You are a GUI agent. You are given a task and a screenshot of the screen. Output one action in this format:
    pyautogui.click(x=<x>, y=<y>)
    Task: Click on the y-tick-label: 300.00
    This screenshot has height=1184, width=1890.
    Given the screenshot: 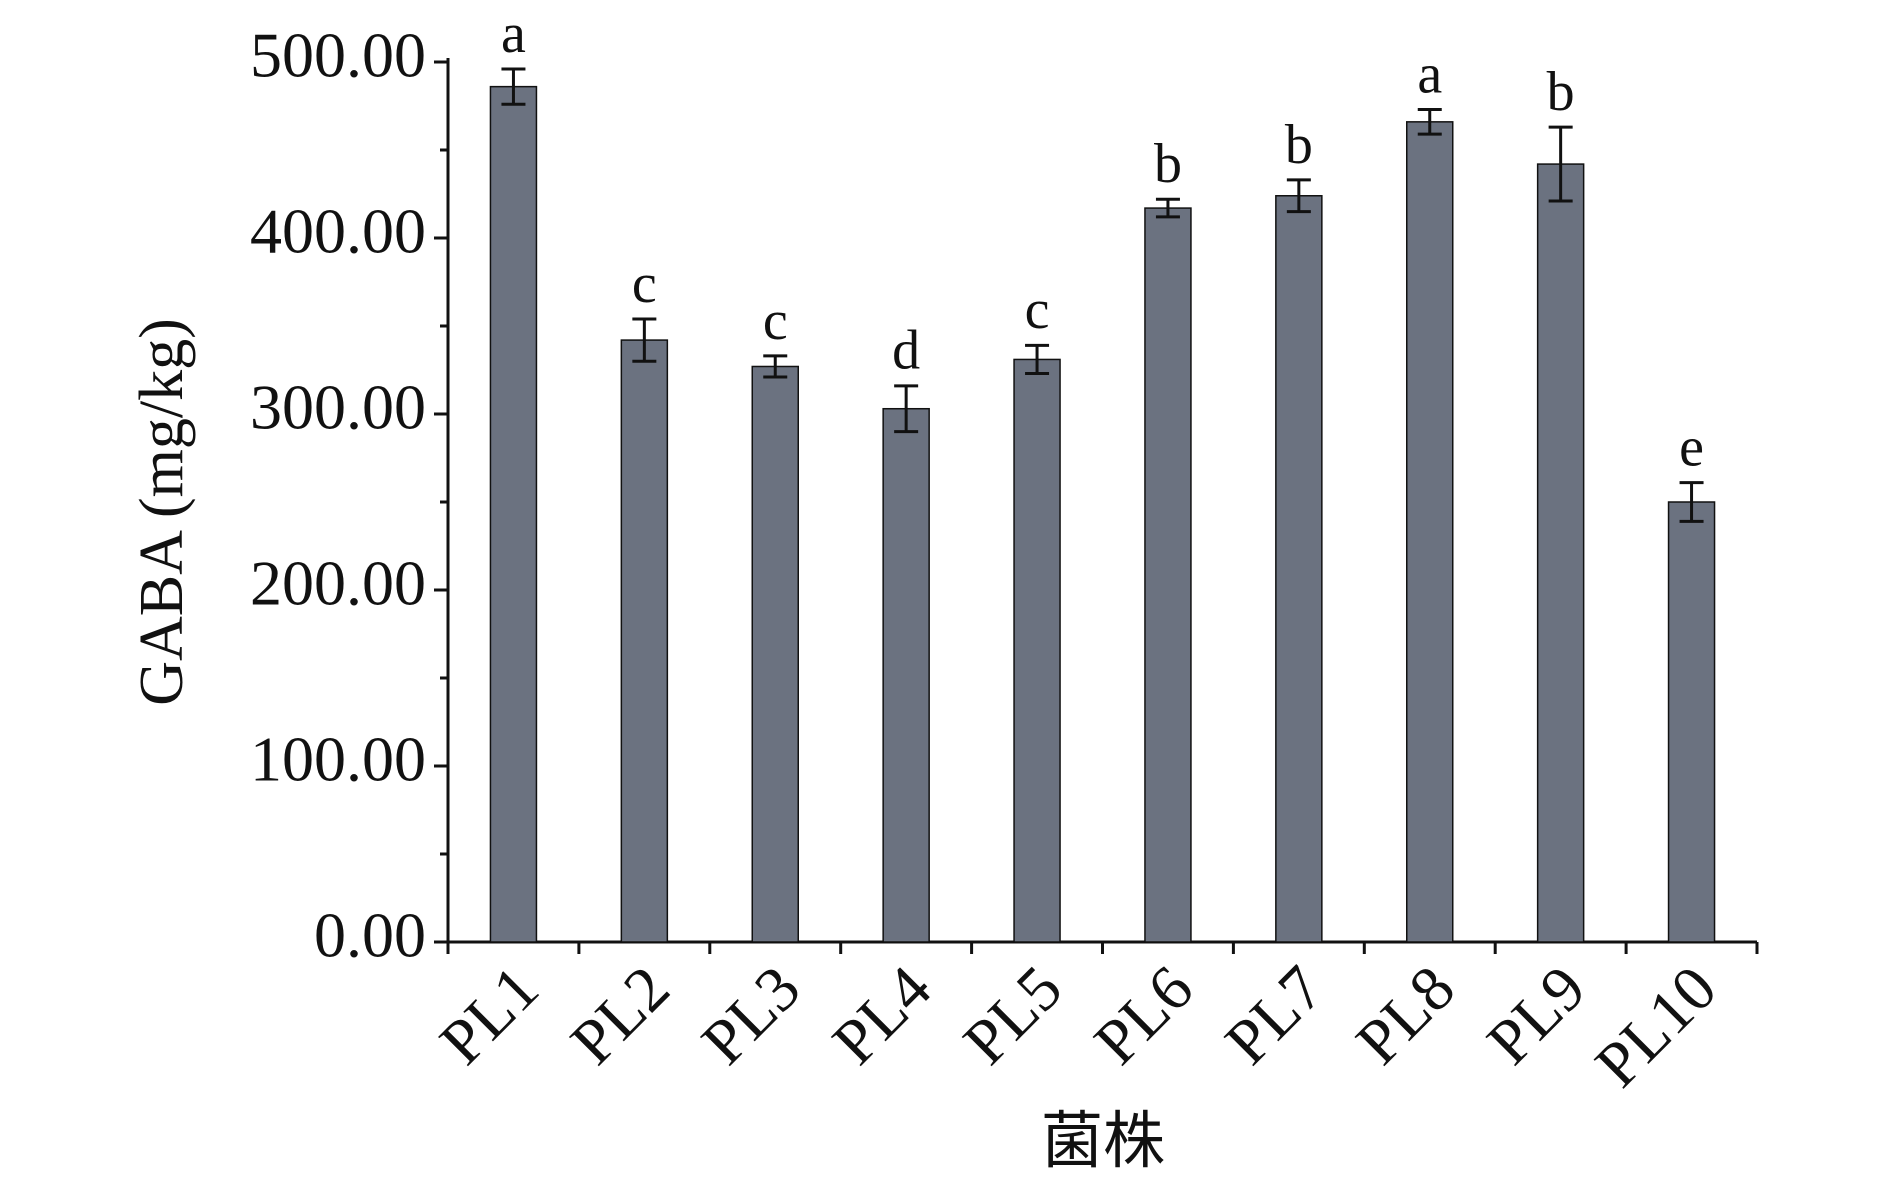 What is the action you would take?
    pyautogui.click(x=338, y=407)
    